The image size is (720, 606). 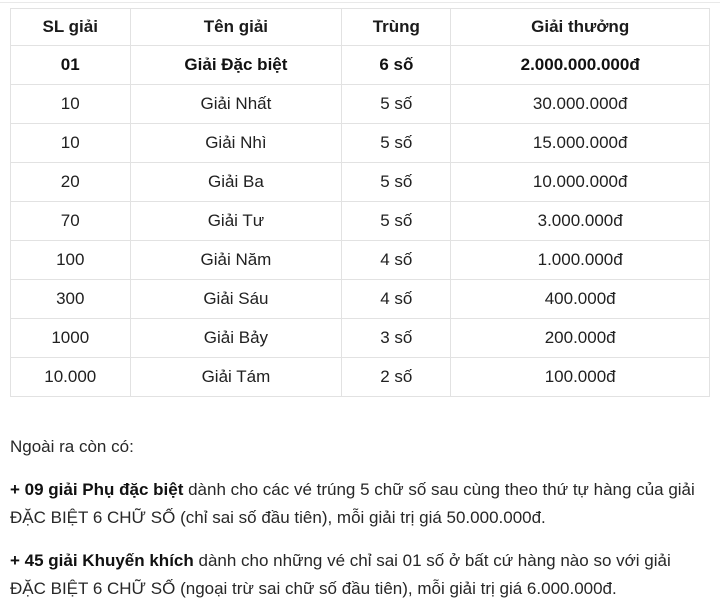 What do you see at coordinates (396, 27) in the screenshot?
I see `header-cell-match: Trùng` at bounding box center [396, 27].